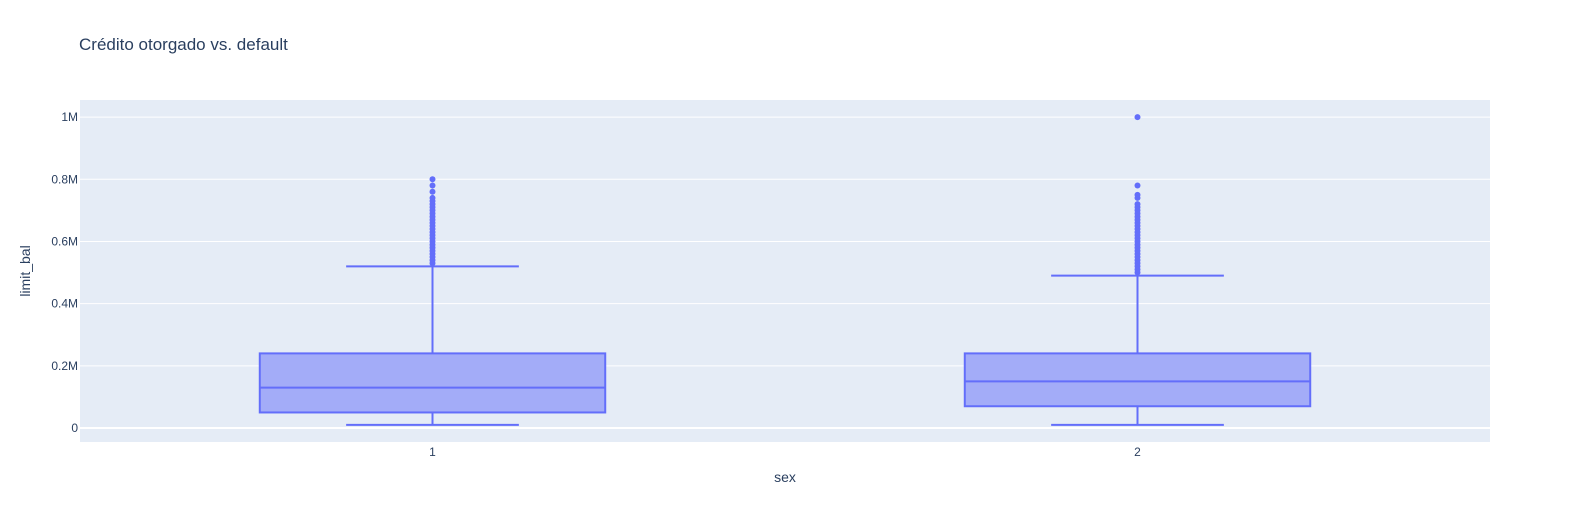  I want to click on y-tick-label: 0, so click(74, 428).